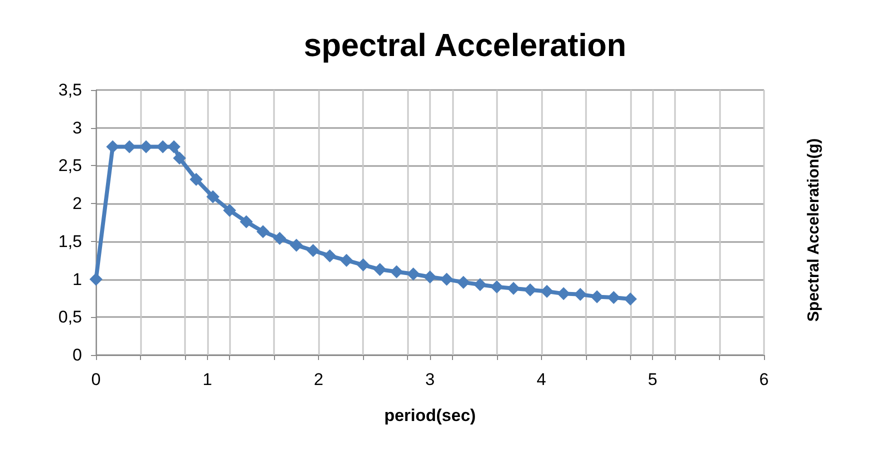  I want to click on x-tick-label: 1, so click(207, 379).